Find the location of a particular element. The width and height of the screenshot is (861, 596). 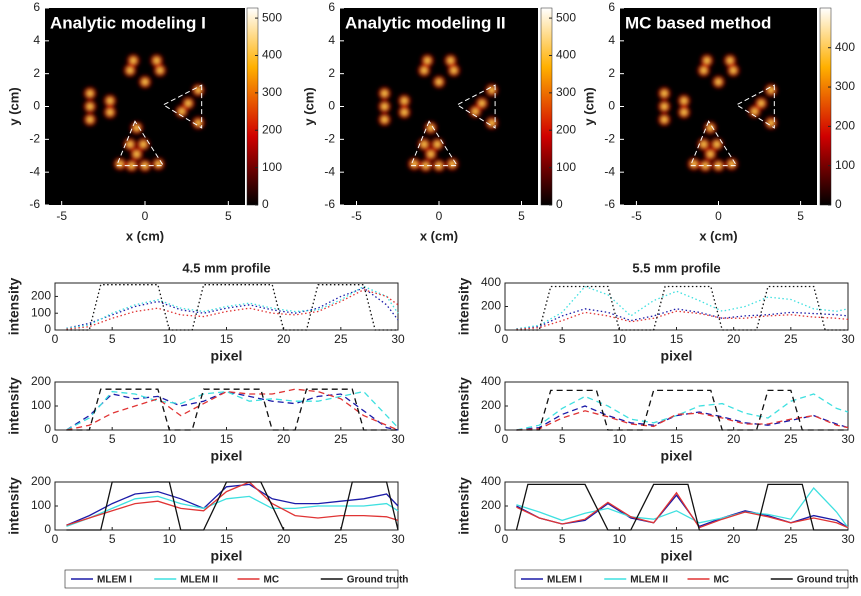

chart-title: 4.5 mm profile is located at coordinates (226, 267).